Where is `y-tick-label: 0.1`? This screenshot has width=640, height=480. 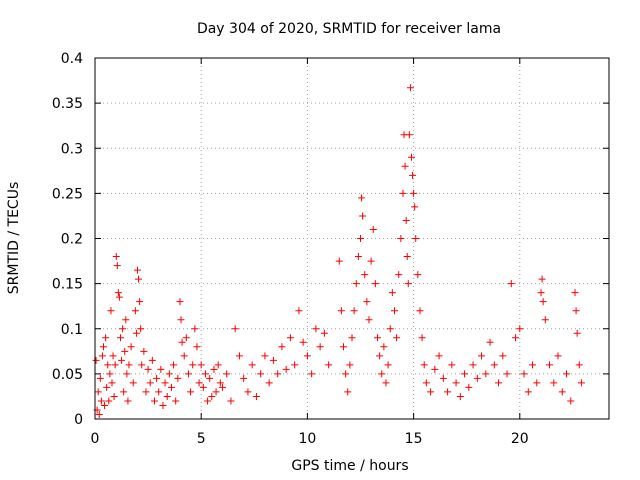 y-tick-label: 0.1 is located at coordinates (72, 330).